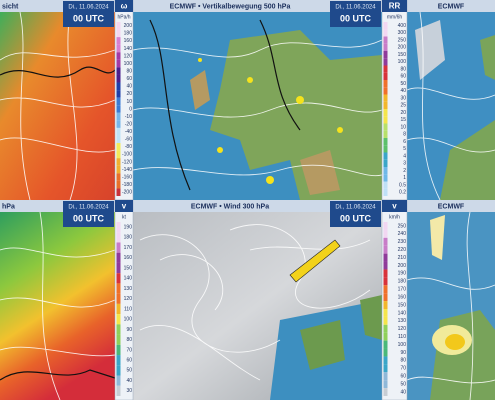  I want to click on scale-label: 110, so click(128, 309).